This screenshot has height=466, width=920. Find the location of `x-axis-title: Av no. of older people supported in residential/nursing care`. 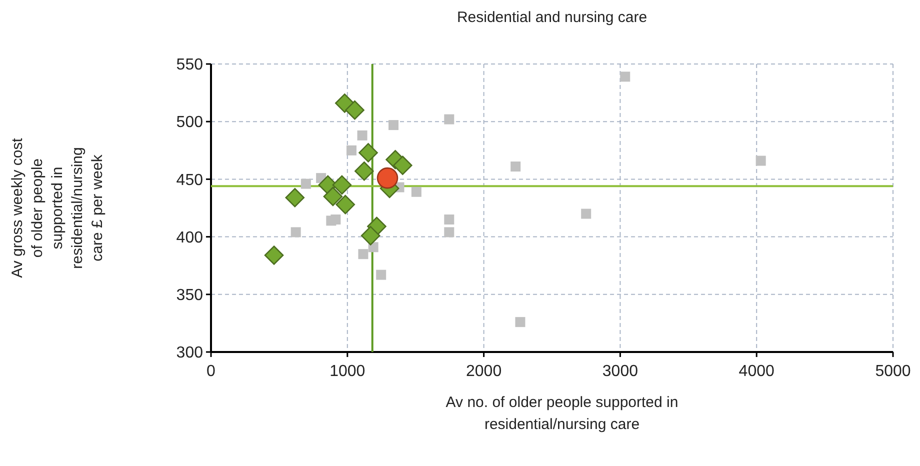

x-axis-title: Av no. of older people supported in residential/nursing care is located at coordinates (562, 413).